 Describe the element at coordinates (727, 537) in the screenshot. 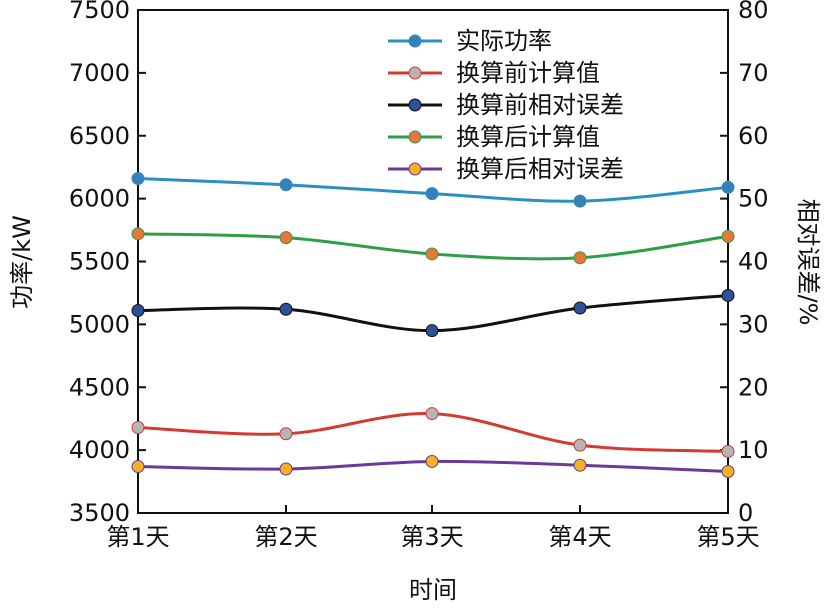

I see `x-tick-label: 第5天` at that location.